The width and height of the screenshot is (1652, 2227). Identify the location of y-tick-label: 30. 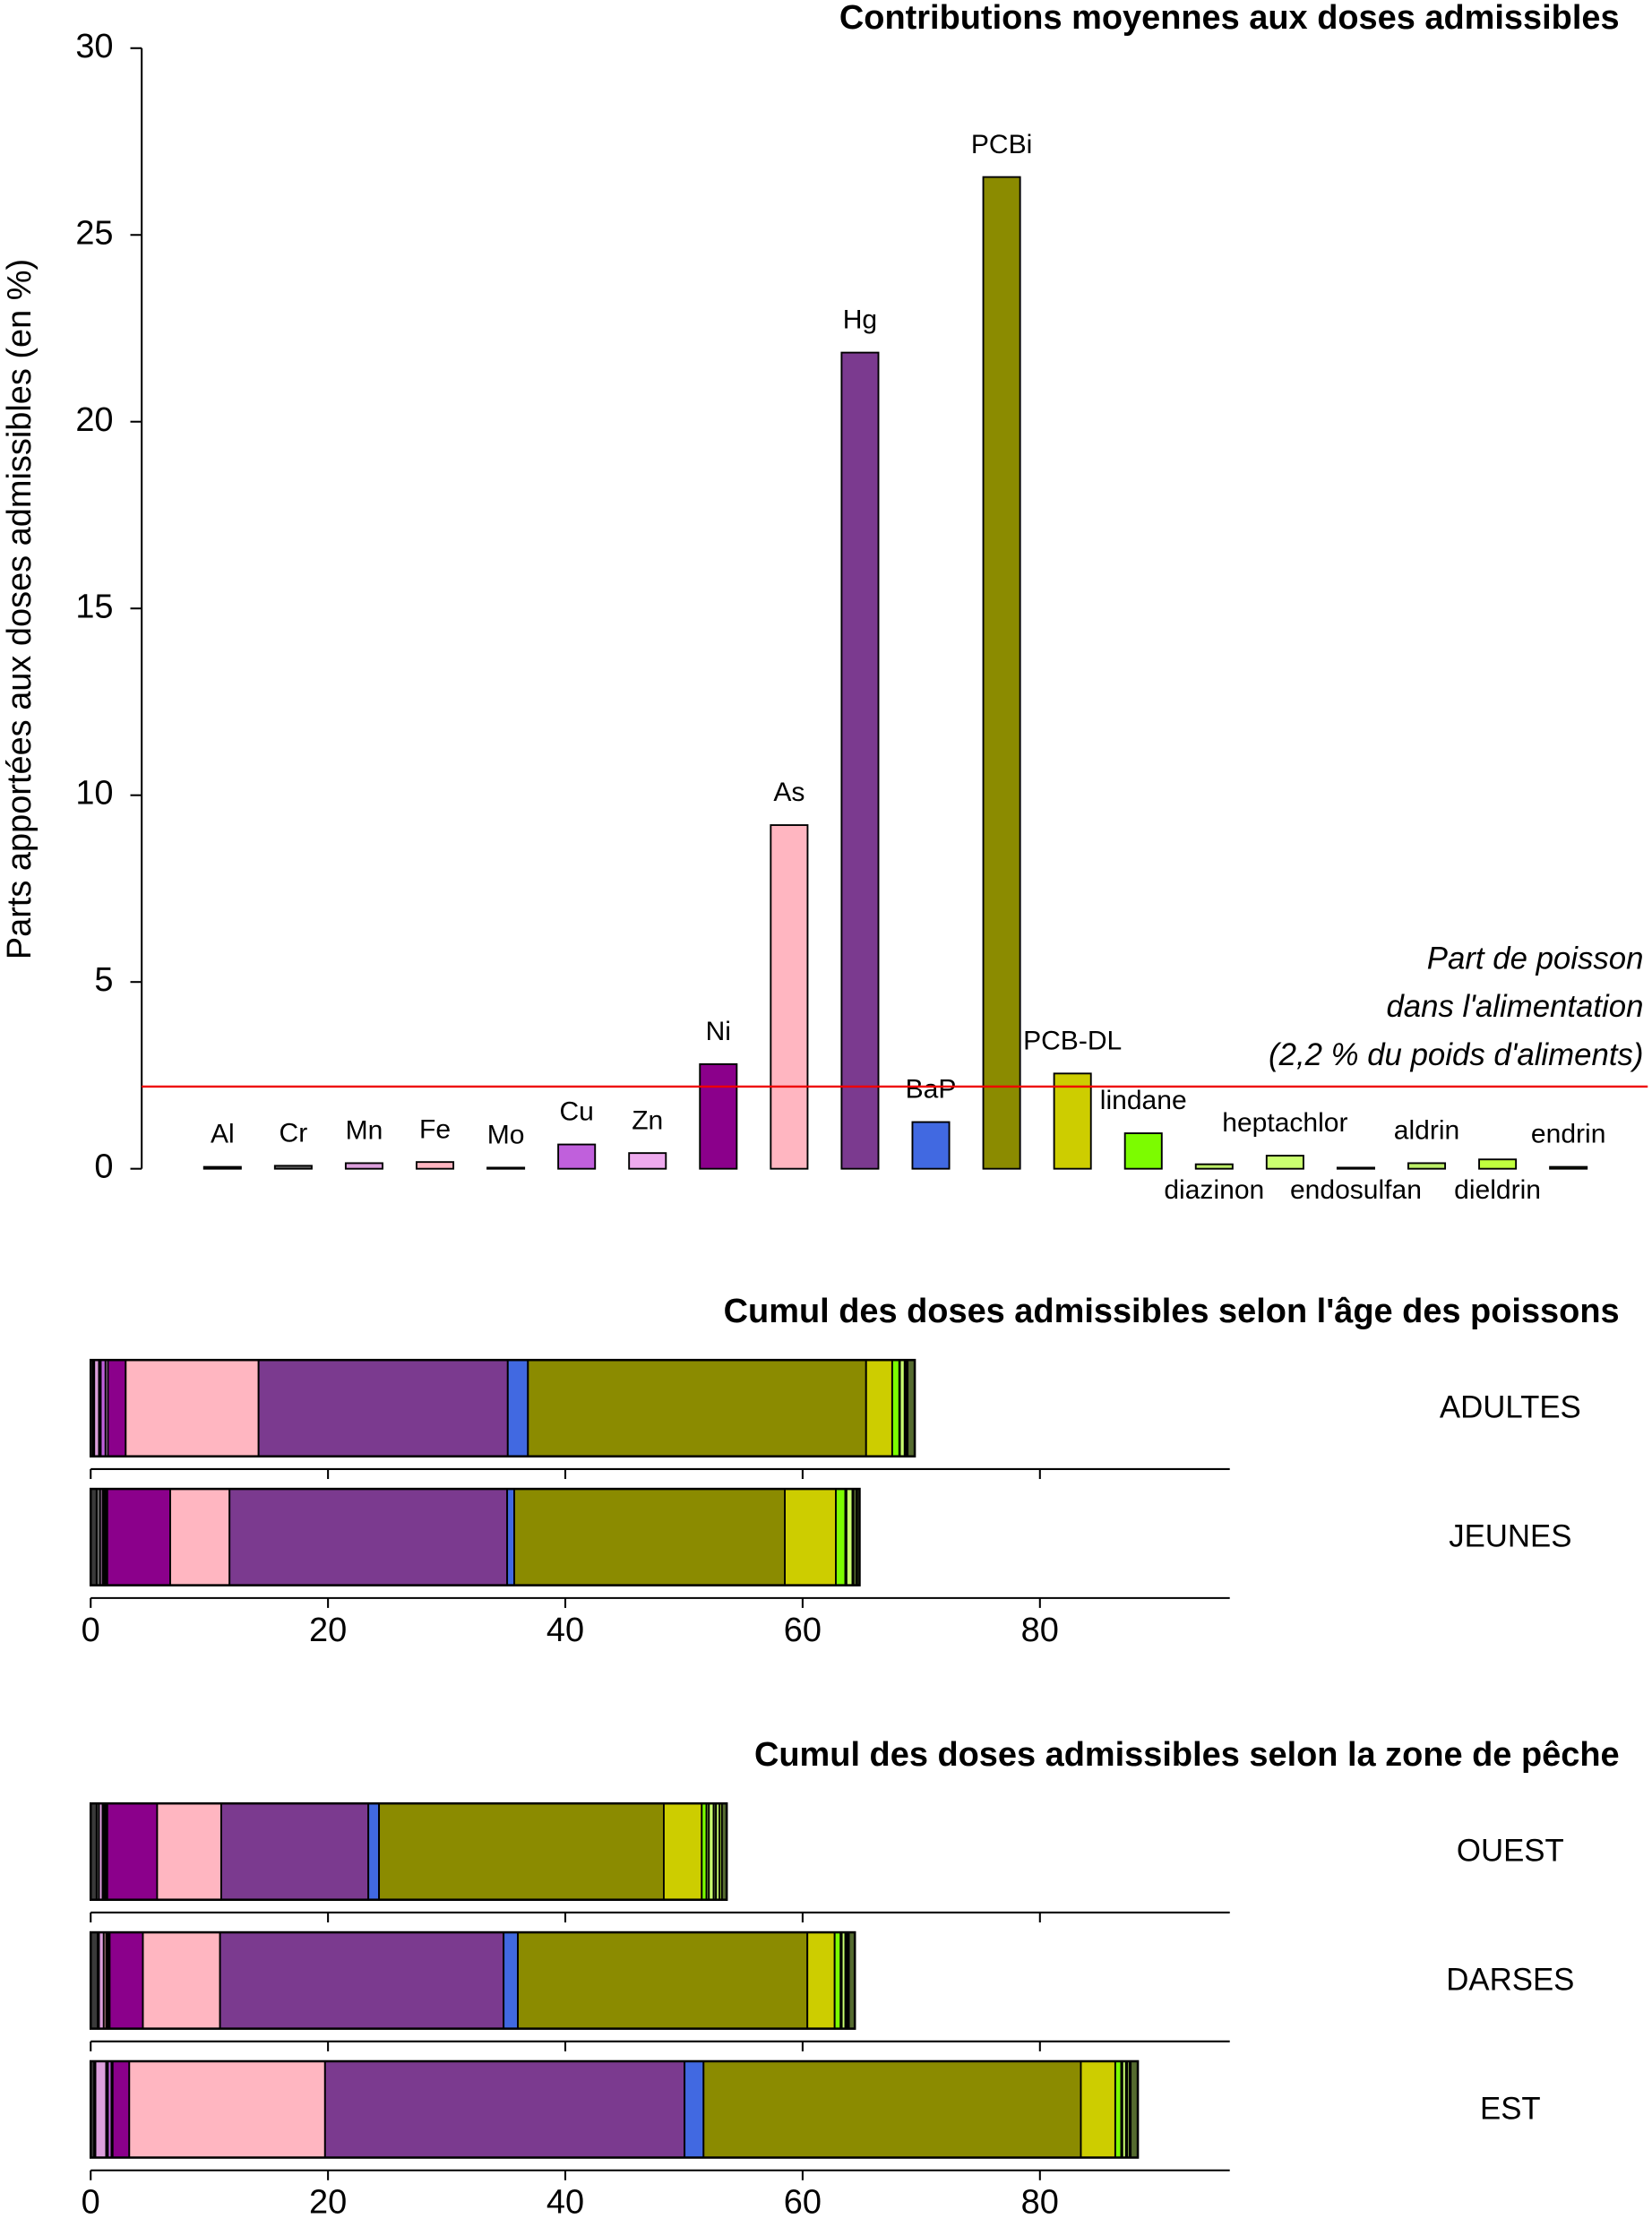
(94, 46).